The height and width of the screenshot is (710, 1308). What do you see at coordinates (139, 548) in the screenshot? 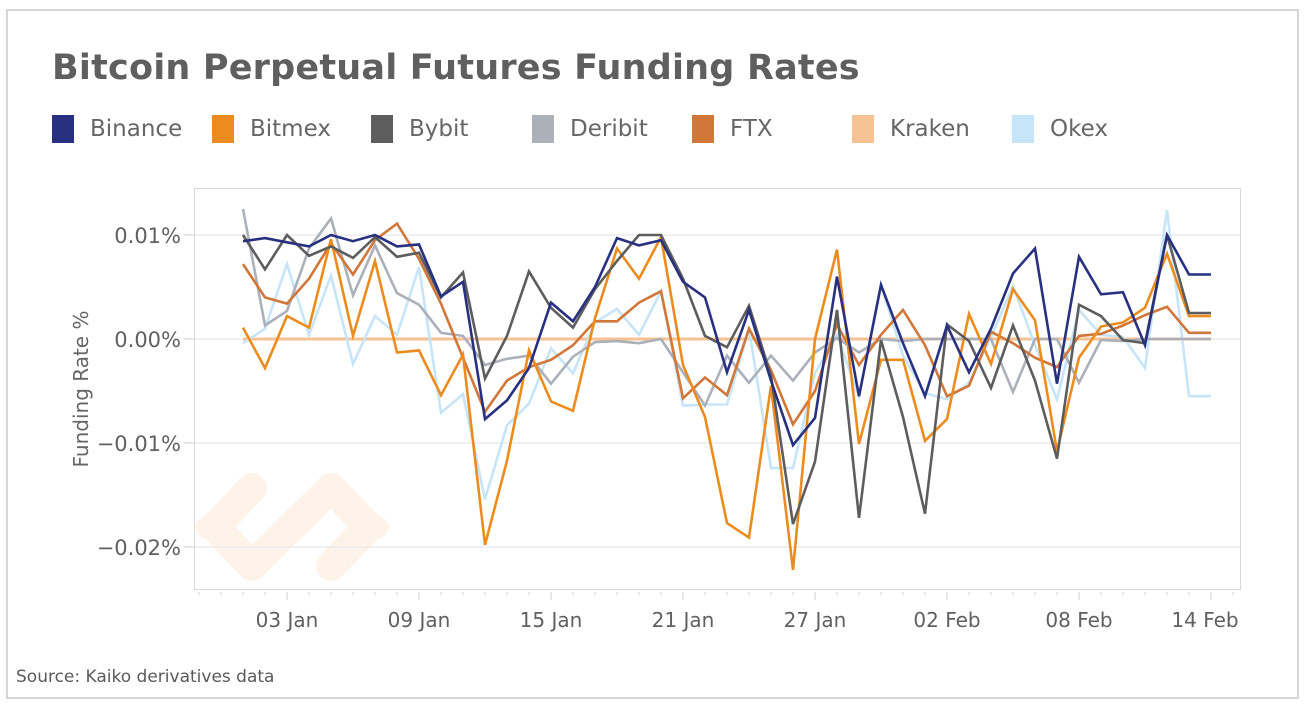
I see `y-tick-label: −0.02%` at bounding box center [139, 548].